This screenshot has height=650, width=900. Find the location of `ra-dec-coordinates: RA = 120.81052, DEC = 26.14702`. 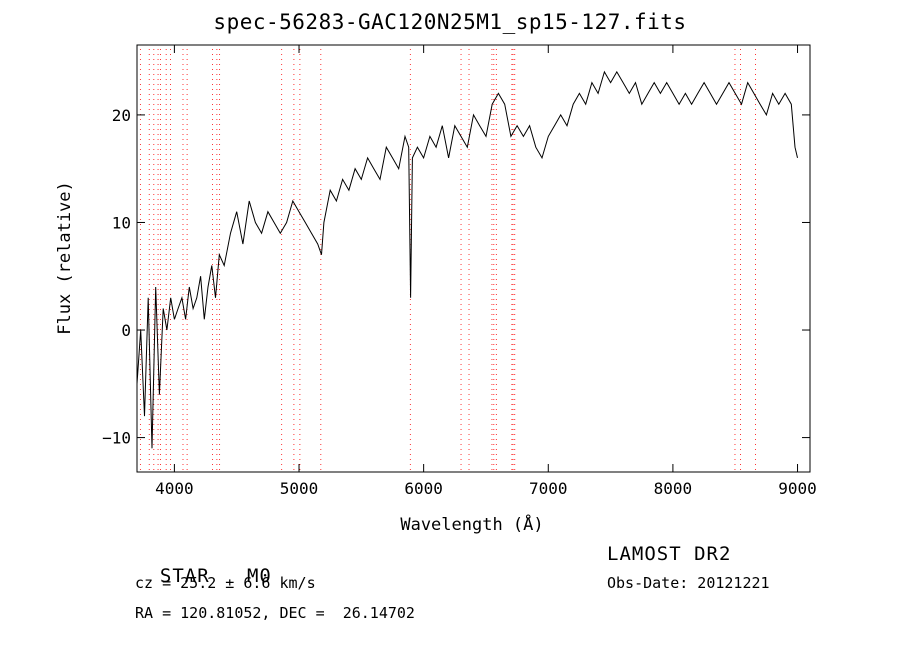

ra-dec-coordinates: RA = 120.81052, DEC = 26.14702 is located at coordinates (275, 613).